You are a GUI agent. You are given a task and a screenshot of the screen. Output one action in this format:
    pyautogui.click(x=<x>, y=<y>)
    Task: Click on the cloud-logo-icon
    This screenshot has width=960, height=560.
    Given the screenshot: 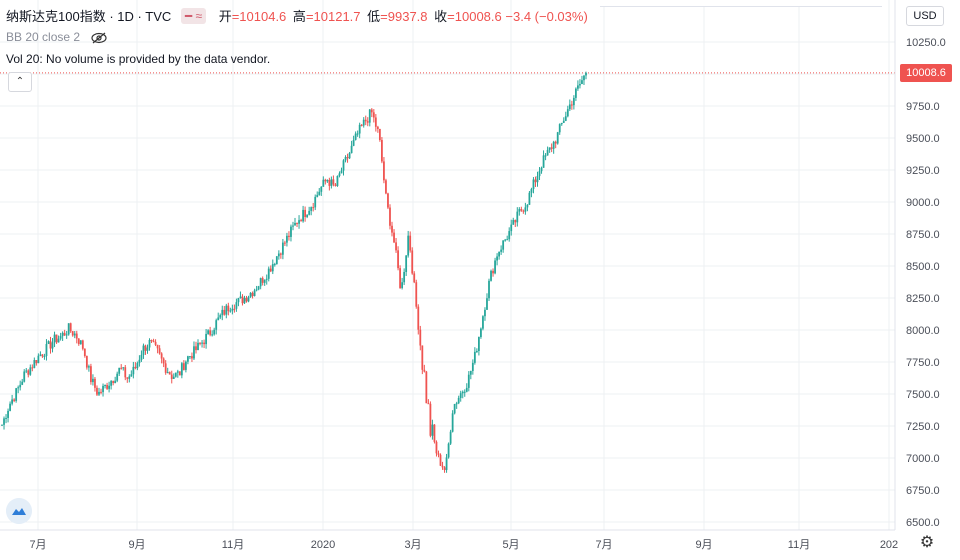 What is the action you would take?
    pyautogui.click(x=19, y=511)
    